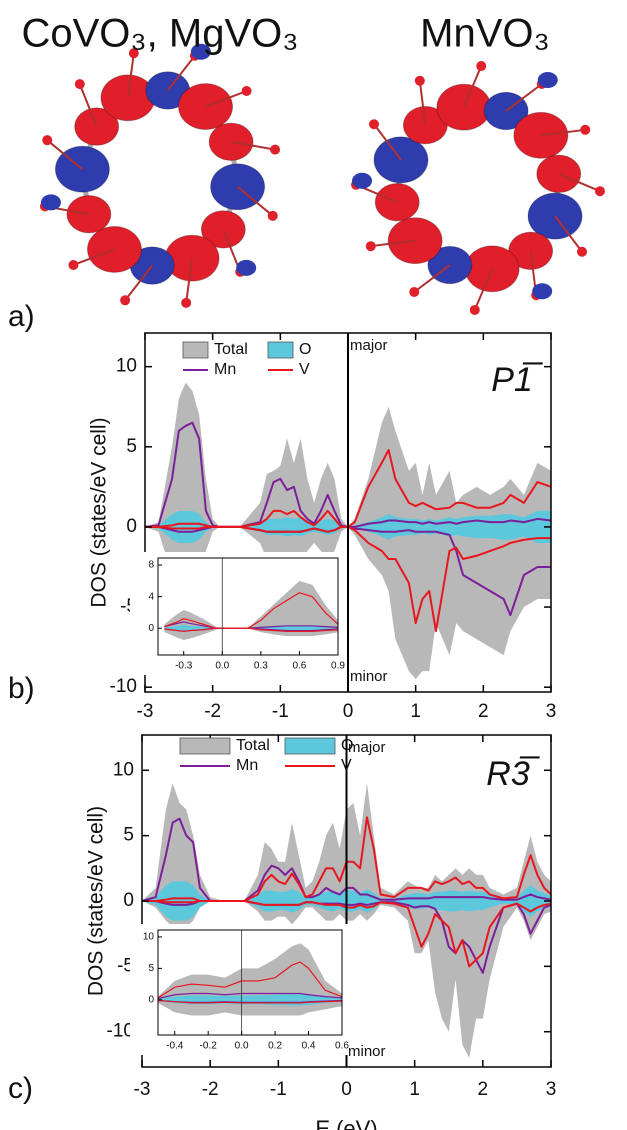  What do you see at coordinates (209, 1046) in the screenshot?
I see `inset-x-tick-label: -0.2` at bounding box center [209, 1046].